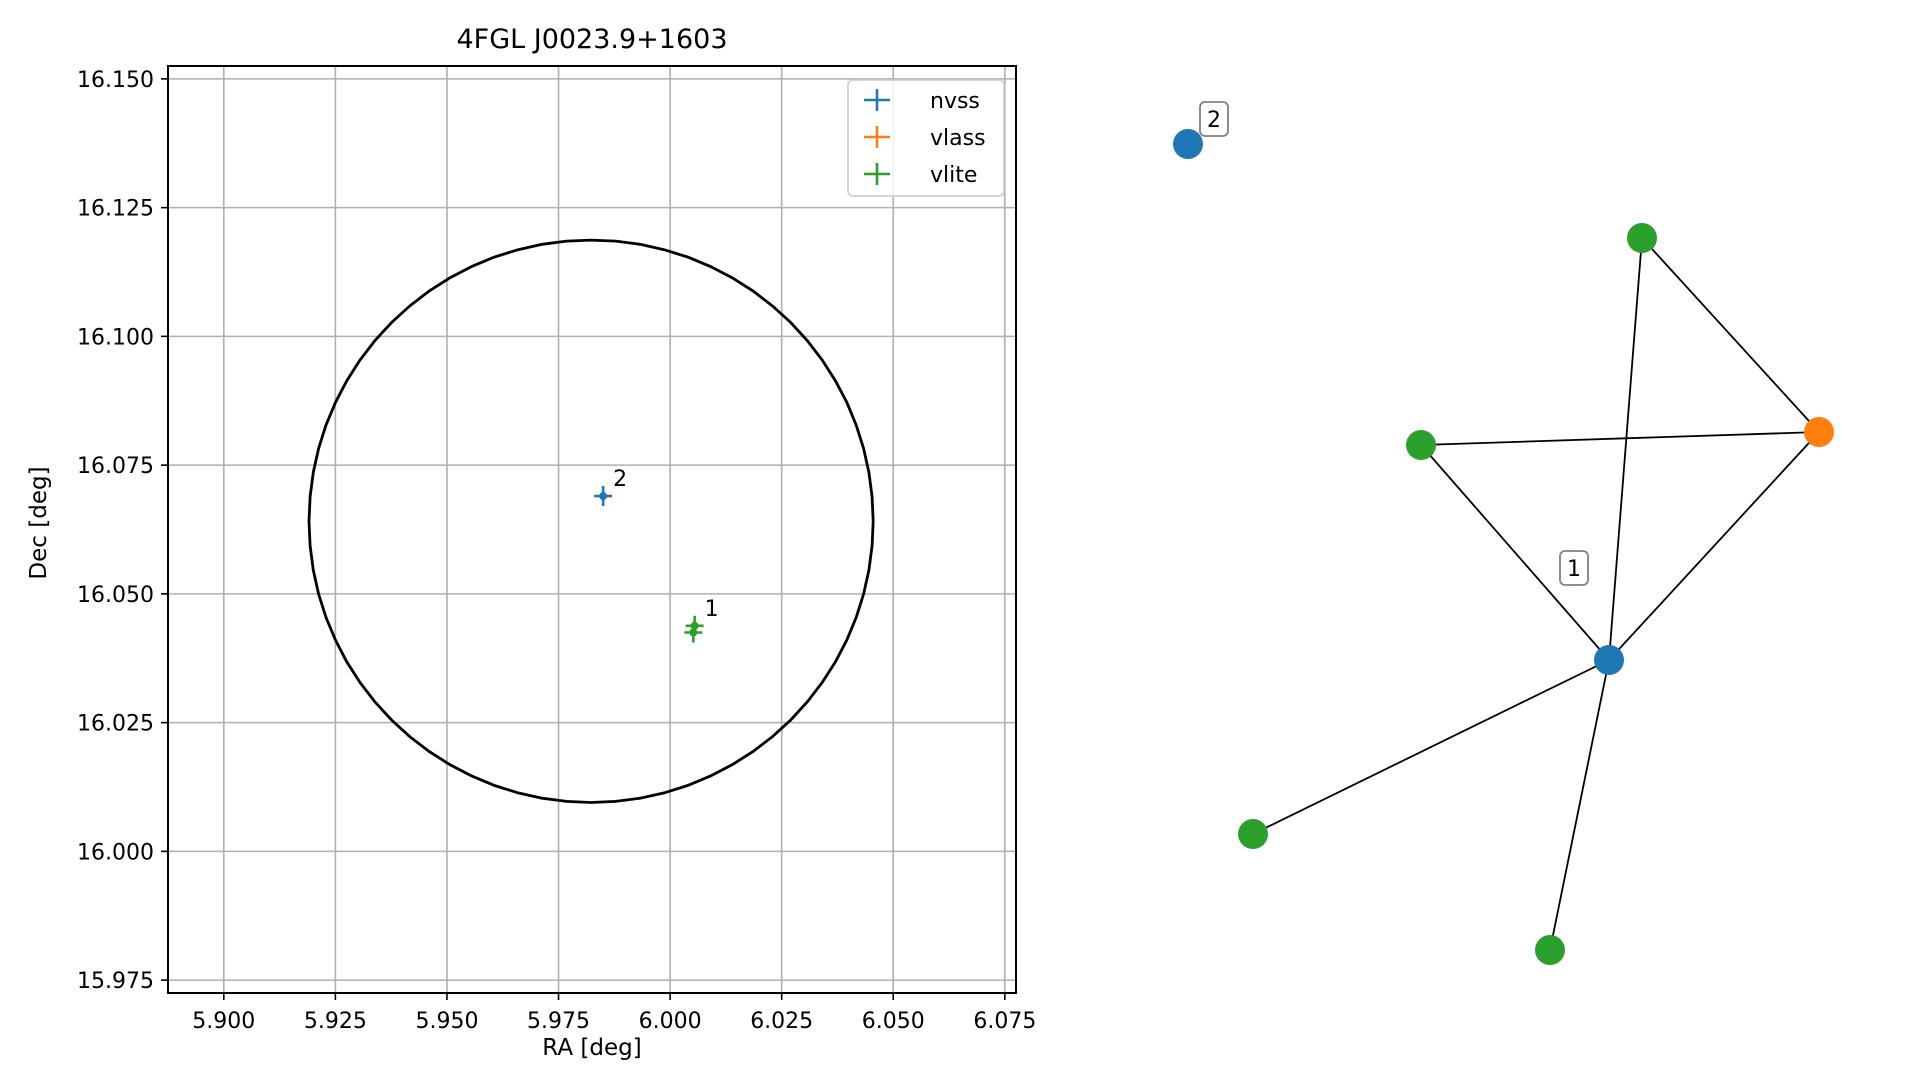 The width and height of the screenshot is (1919, 1080). Describe the element at coordinates (958, 138) in the screenshot. I see `legend-label: vlass` at that location.